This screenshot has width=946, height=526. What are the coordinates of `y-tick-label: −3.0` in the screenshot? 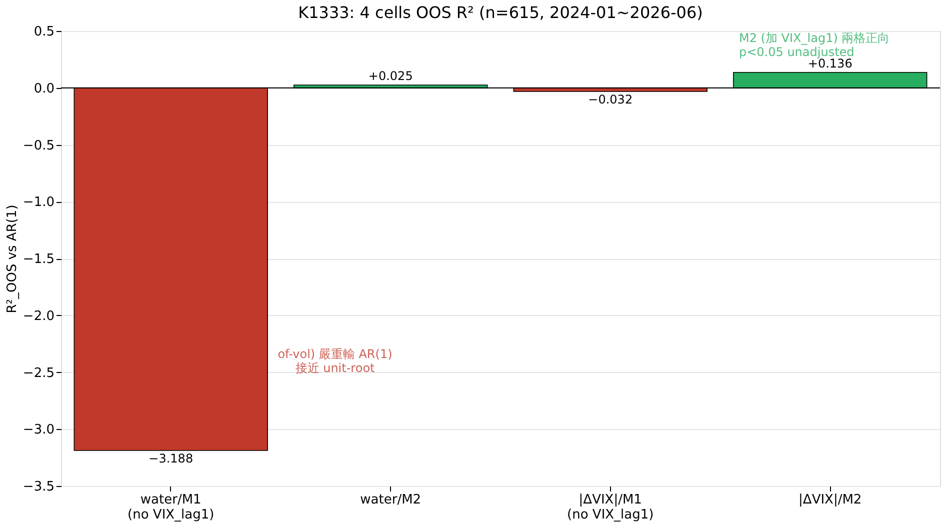 It's located at (38, 430).